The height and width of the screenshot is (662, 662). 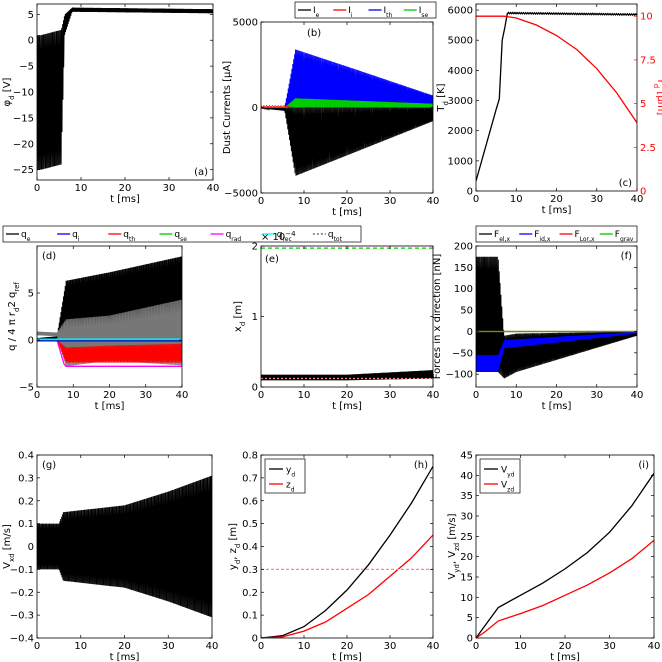 I want to click on legend-entry: Fgrav, so click(x=624, y=236).